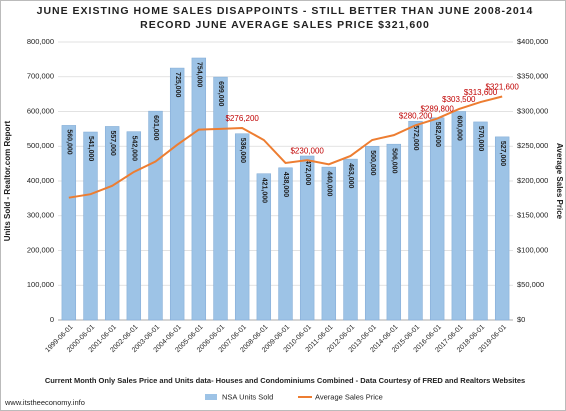 The height and width of the screenshot is (411, 566). I want to click on bar-value-label: 536,000, so click(242, 150).